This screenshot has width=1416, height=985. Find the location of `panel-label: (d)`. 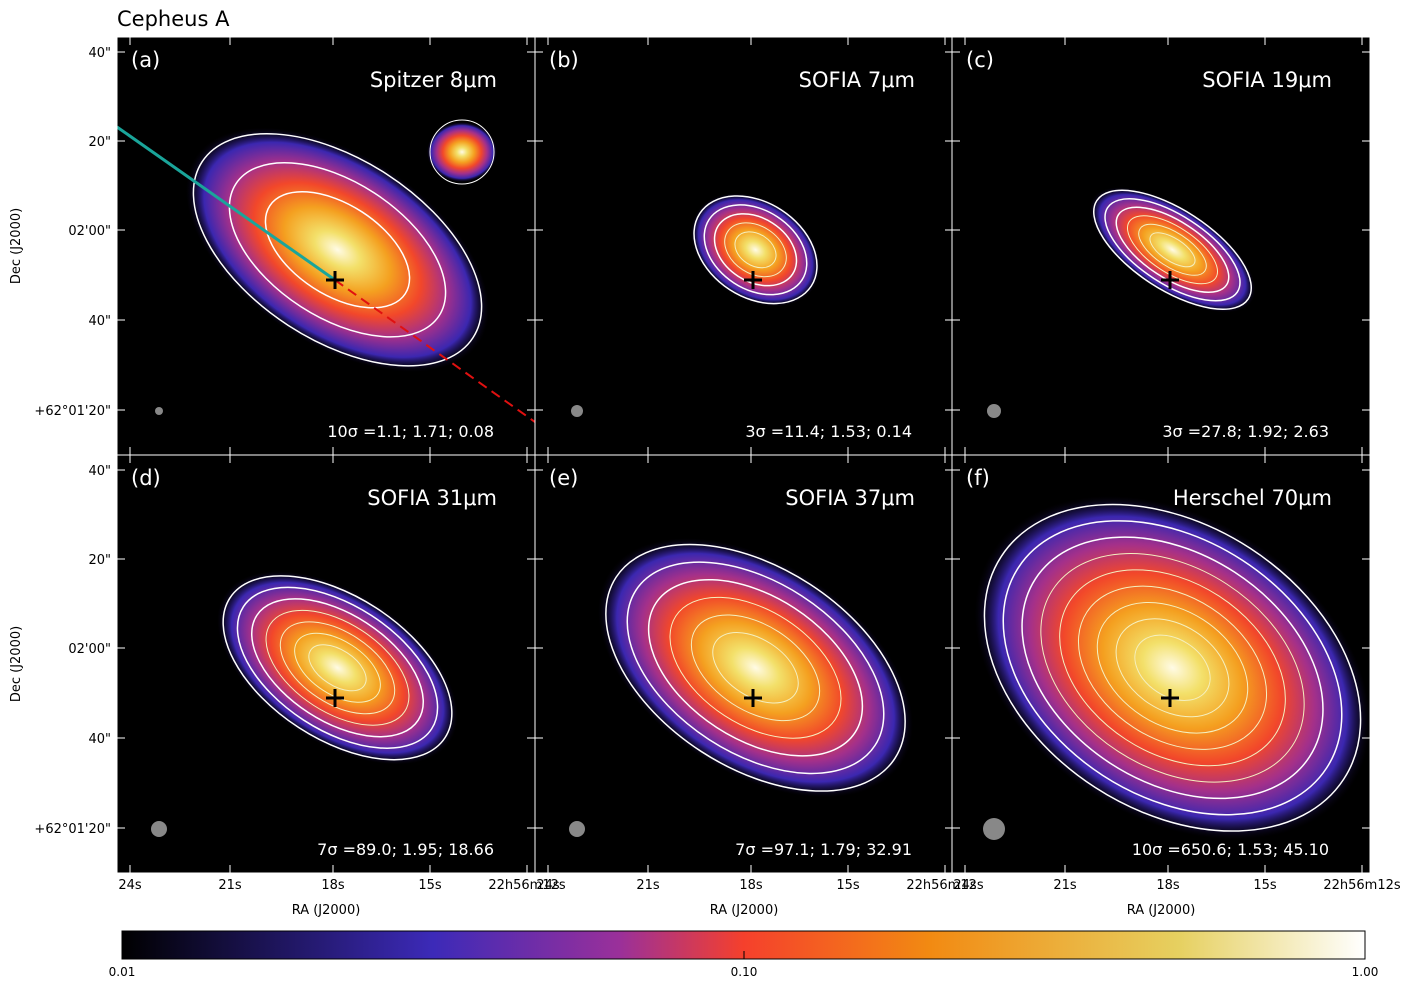

panel-label: (d) is located at coordinates (146, 478).